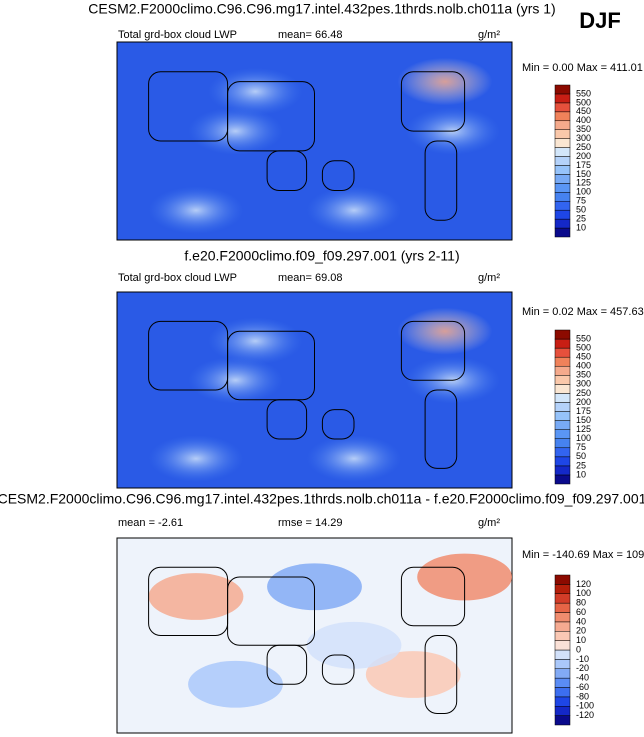 This screenshot has width=644, height=737. What do you see at coordinates (585, 706) in the screenshot?
I see `colorbar-label: -100` at bounding box center [585, 706].